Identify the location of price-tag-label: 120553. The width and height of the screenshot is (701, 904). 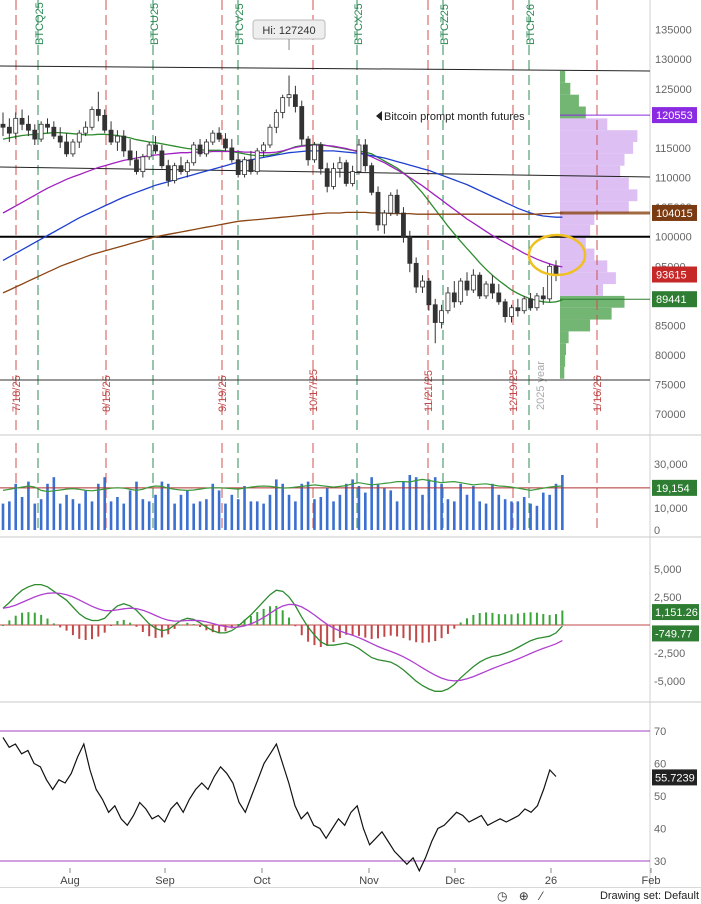
(674, 116).